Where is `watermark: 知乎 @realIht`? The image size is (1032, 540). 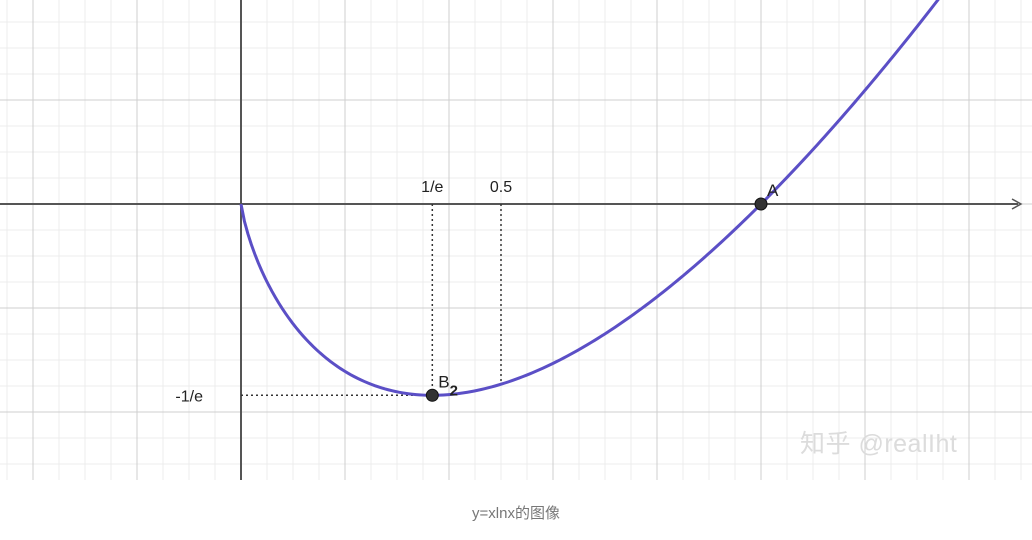
watermark: 知乎 @realIht is located at coordinates (879, 444).